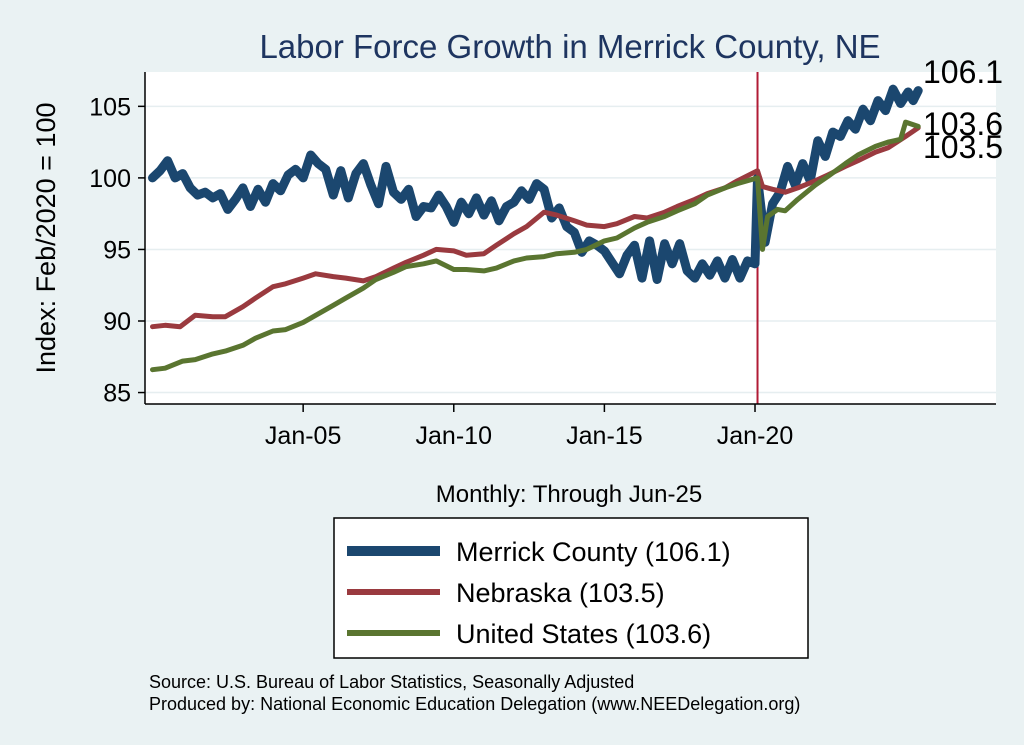 This screenshot has width=1024, height=745. Describe the element at coordinates (117, 394) in the screenshot. I see `y-tick-label: 85` at that location.